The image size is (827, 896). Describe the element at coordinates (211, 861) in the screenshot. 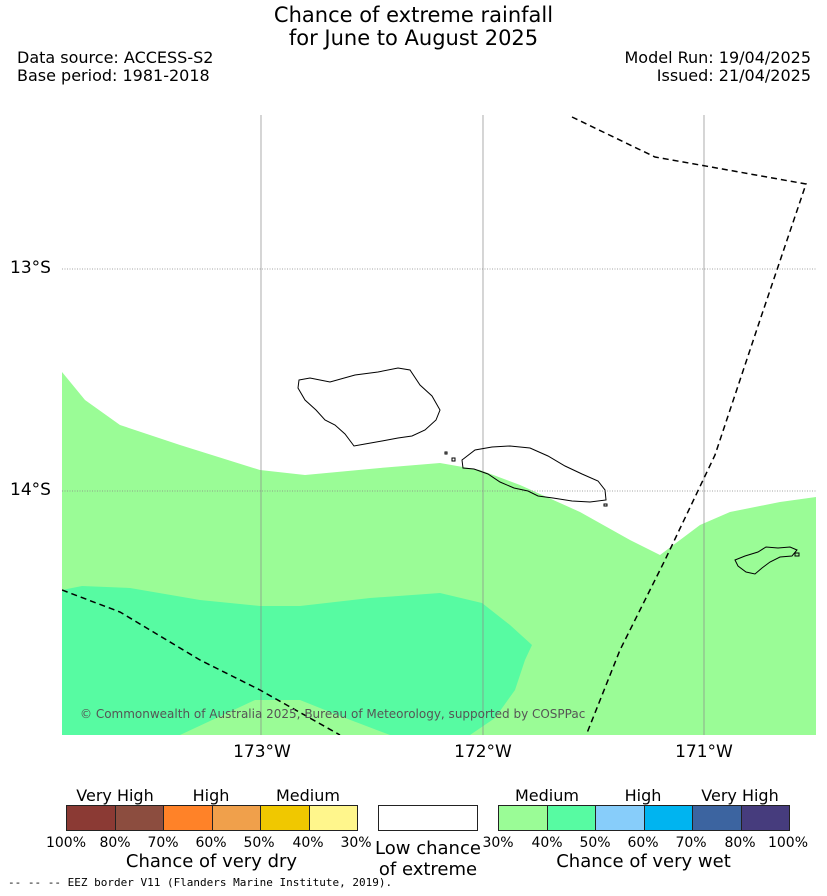

I see `dry-caption: Chance of very dry` at that location.